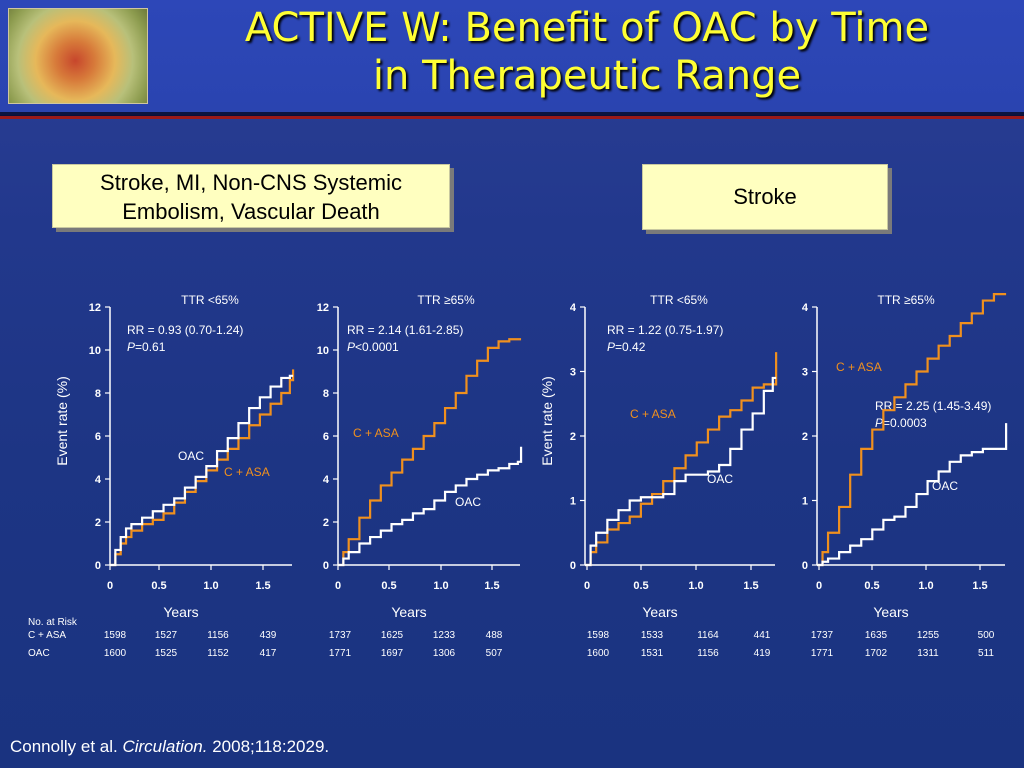 This screenshot has width=1024, height=768. Describe the element at coordinates (268, 746) in the screenshot. I see `citation-rest: 2008;118:2029.` at that location.